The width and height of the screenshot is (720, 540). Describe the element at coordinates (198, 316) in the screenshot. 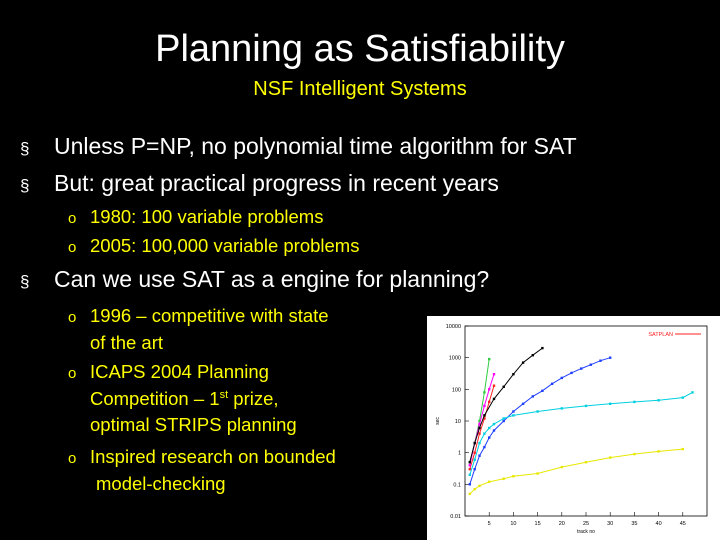

I see `sub-bullet-1996: o 1996 – competitive with state` at that location.